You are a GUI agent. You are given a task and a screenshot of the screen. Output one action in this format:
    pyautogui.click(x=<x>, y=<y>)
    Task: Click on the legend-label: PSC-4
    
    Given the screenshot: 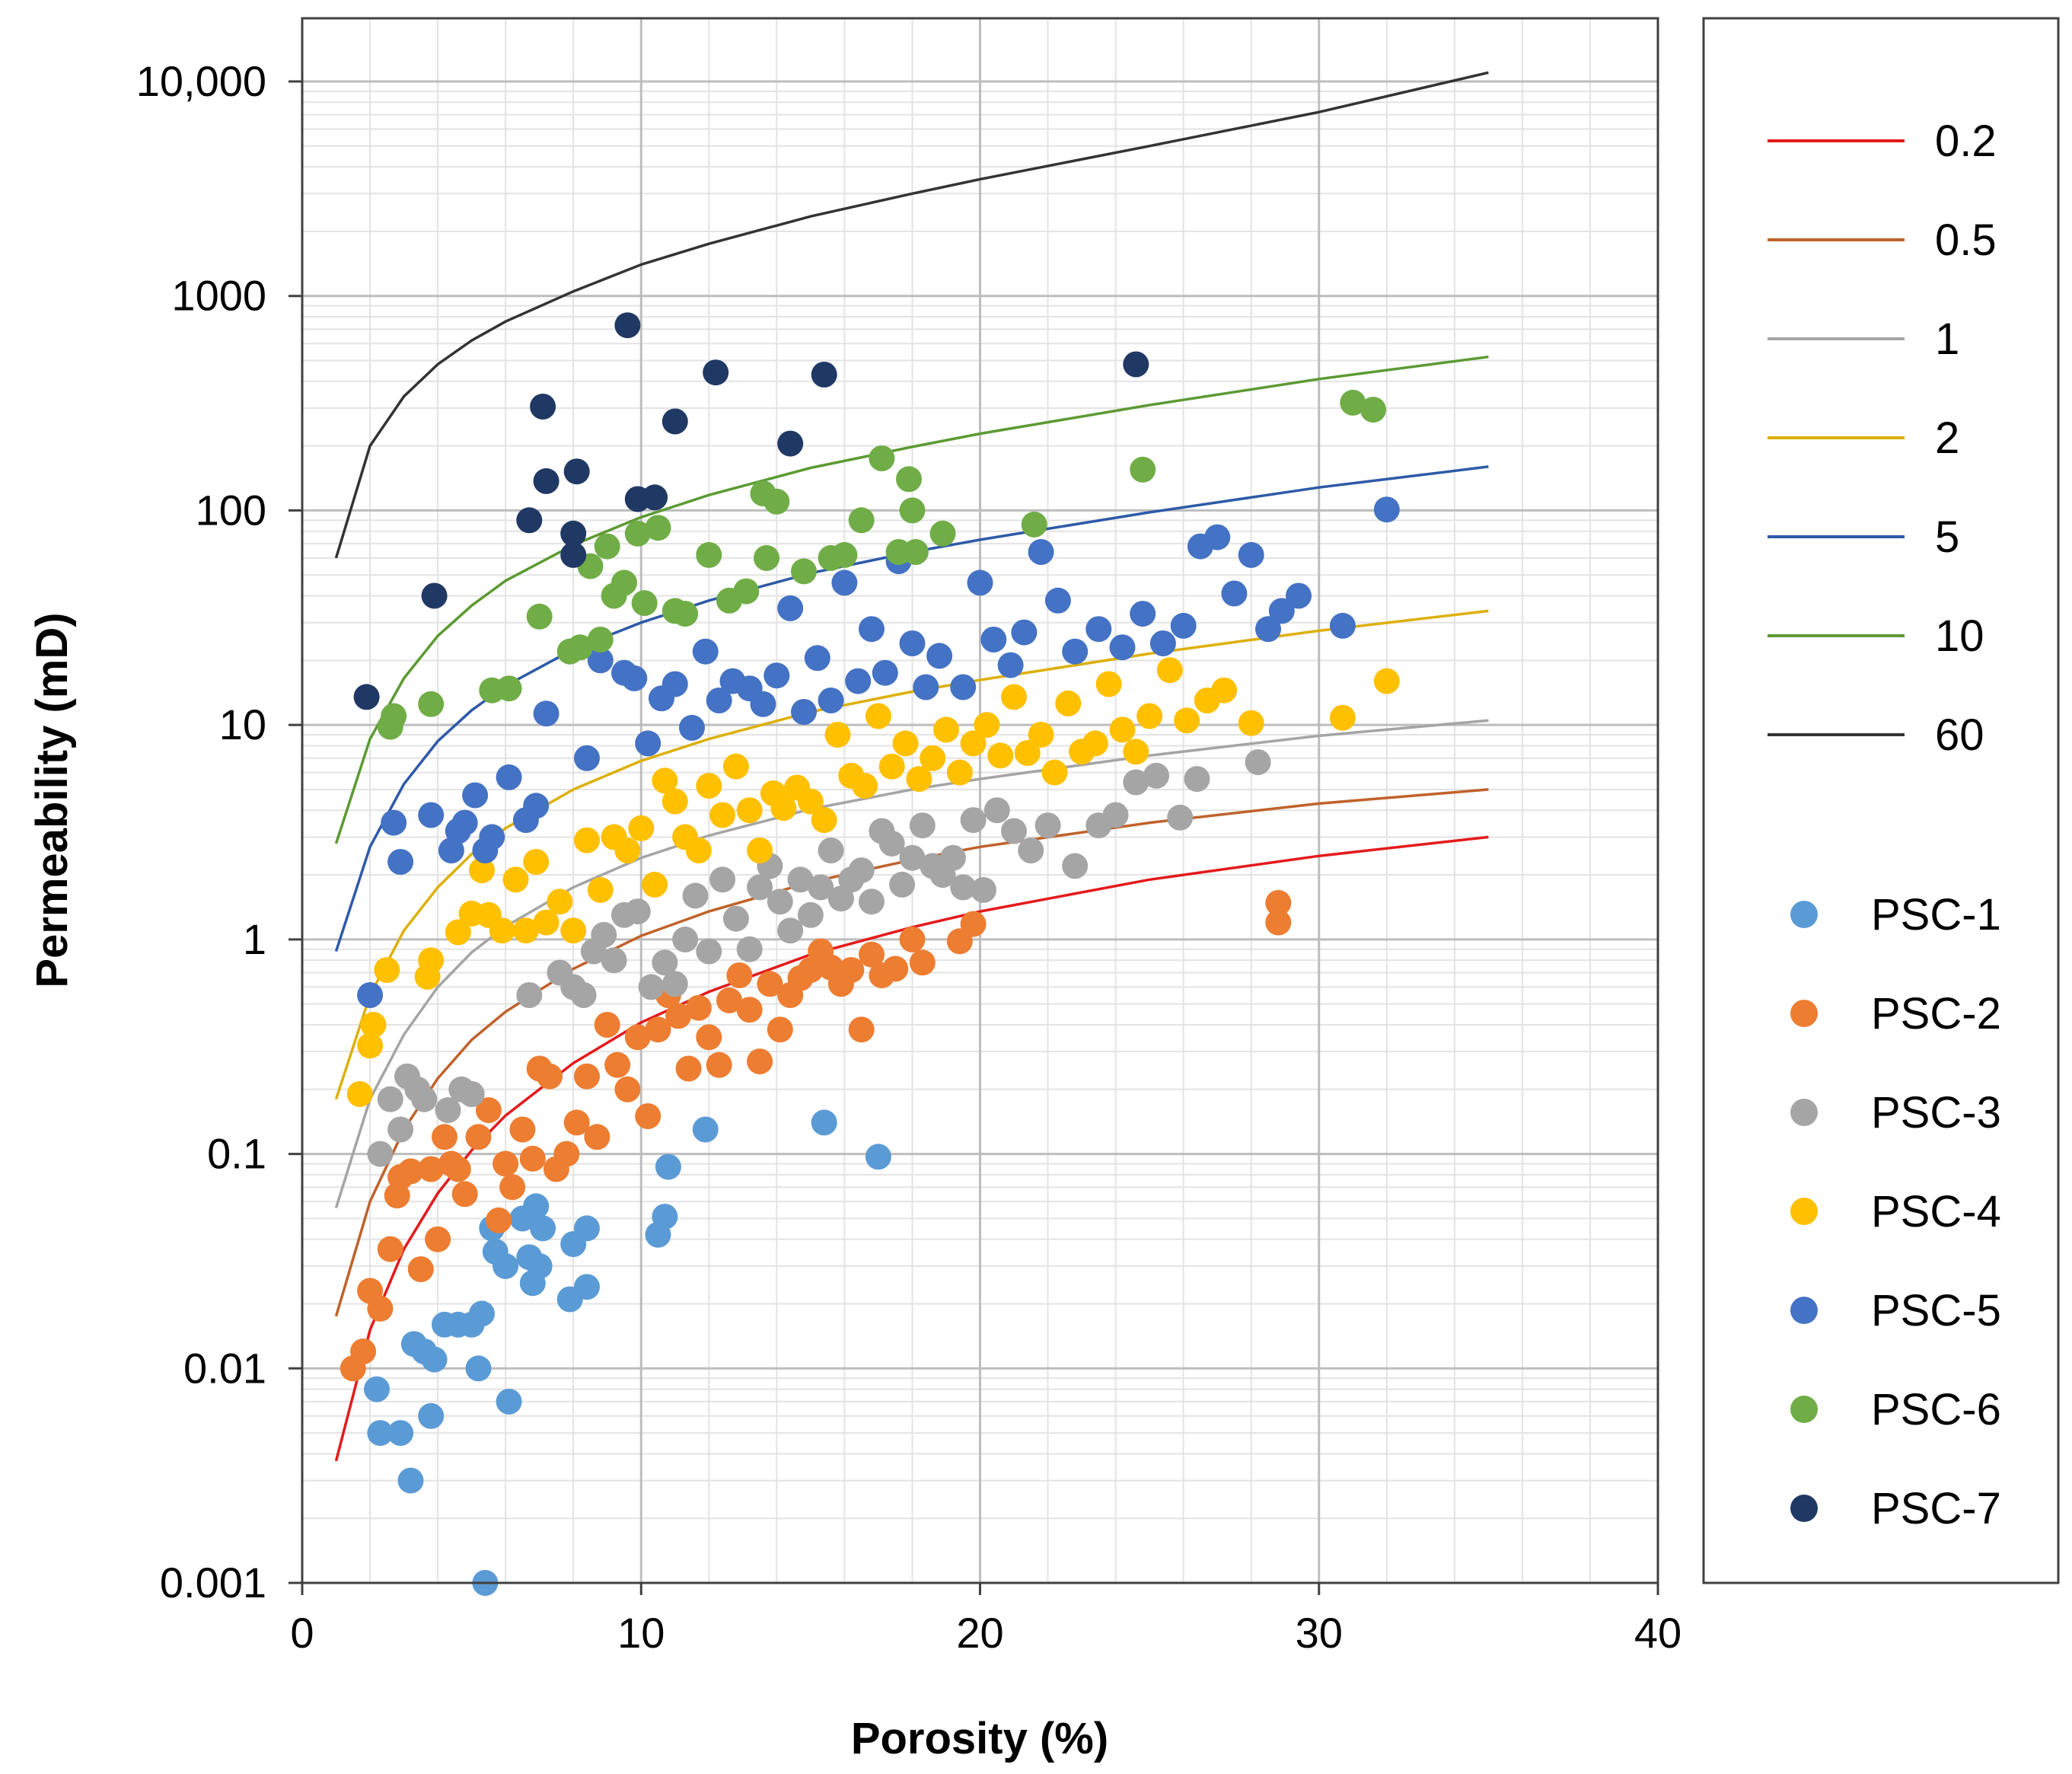 What is the action you would take?
    pyautogui.click(x=1936, y=1211)
    